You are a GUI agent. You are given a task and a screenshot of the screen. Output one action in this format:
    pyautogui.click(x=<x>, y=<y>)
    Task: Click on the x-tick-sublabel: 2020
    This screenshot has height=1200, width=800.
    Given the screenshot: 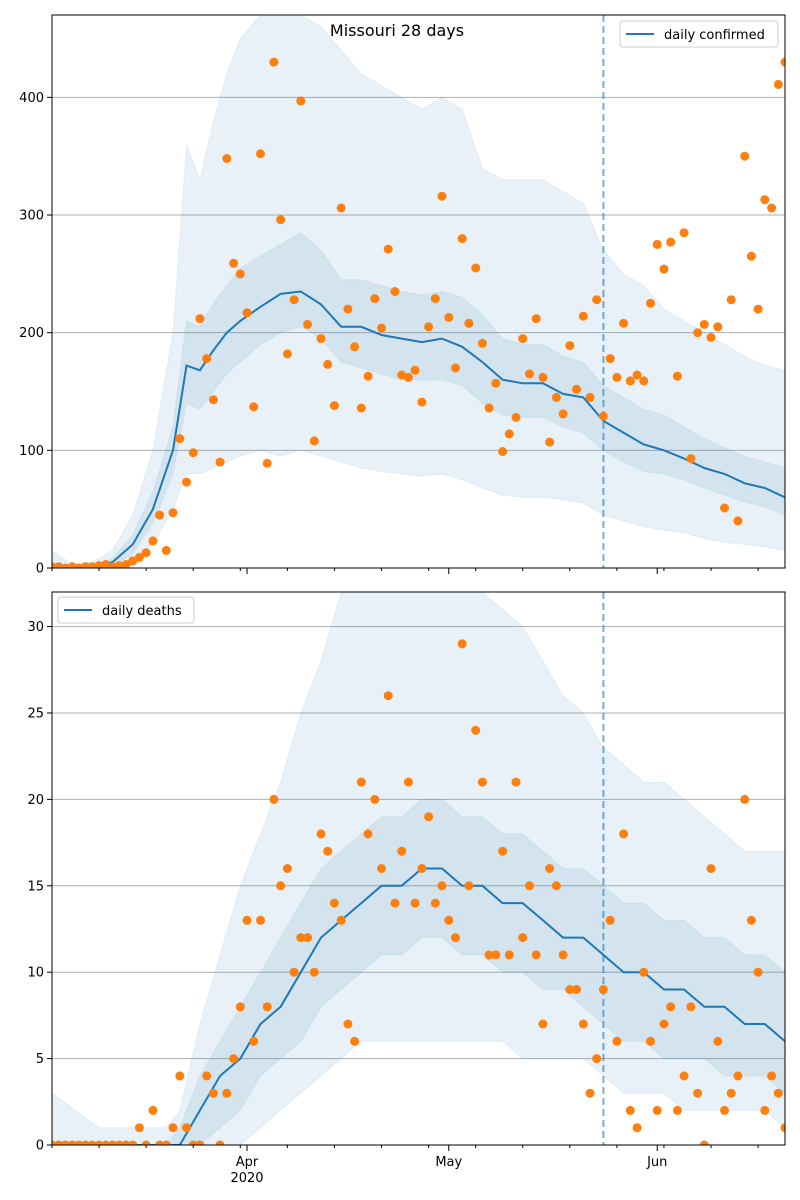 What is the action you would take?
    pyautogui.click(x=246, y=1178)
    